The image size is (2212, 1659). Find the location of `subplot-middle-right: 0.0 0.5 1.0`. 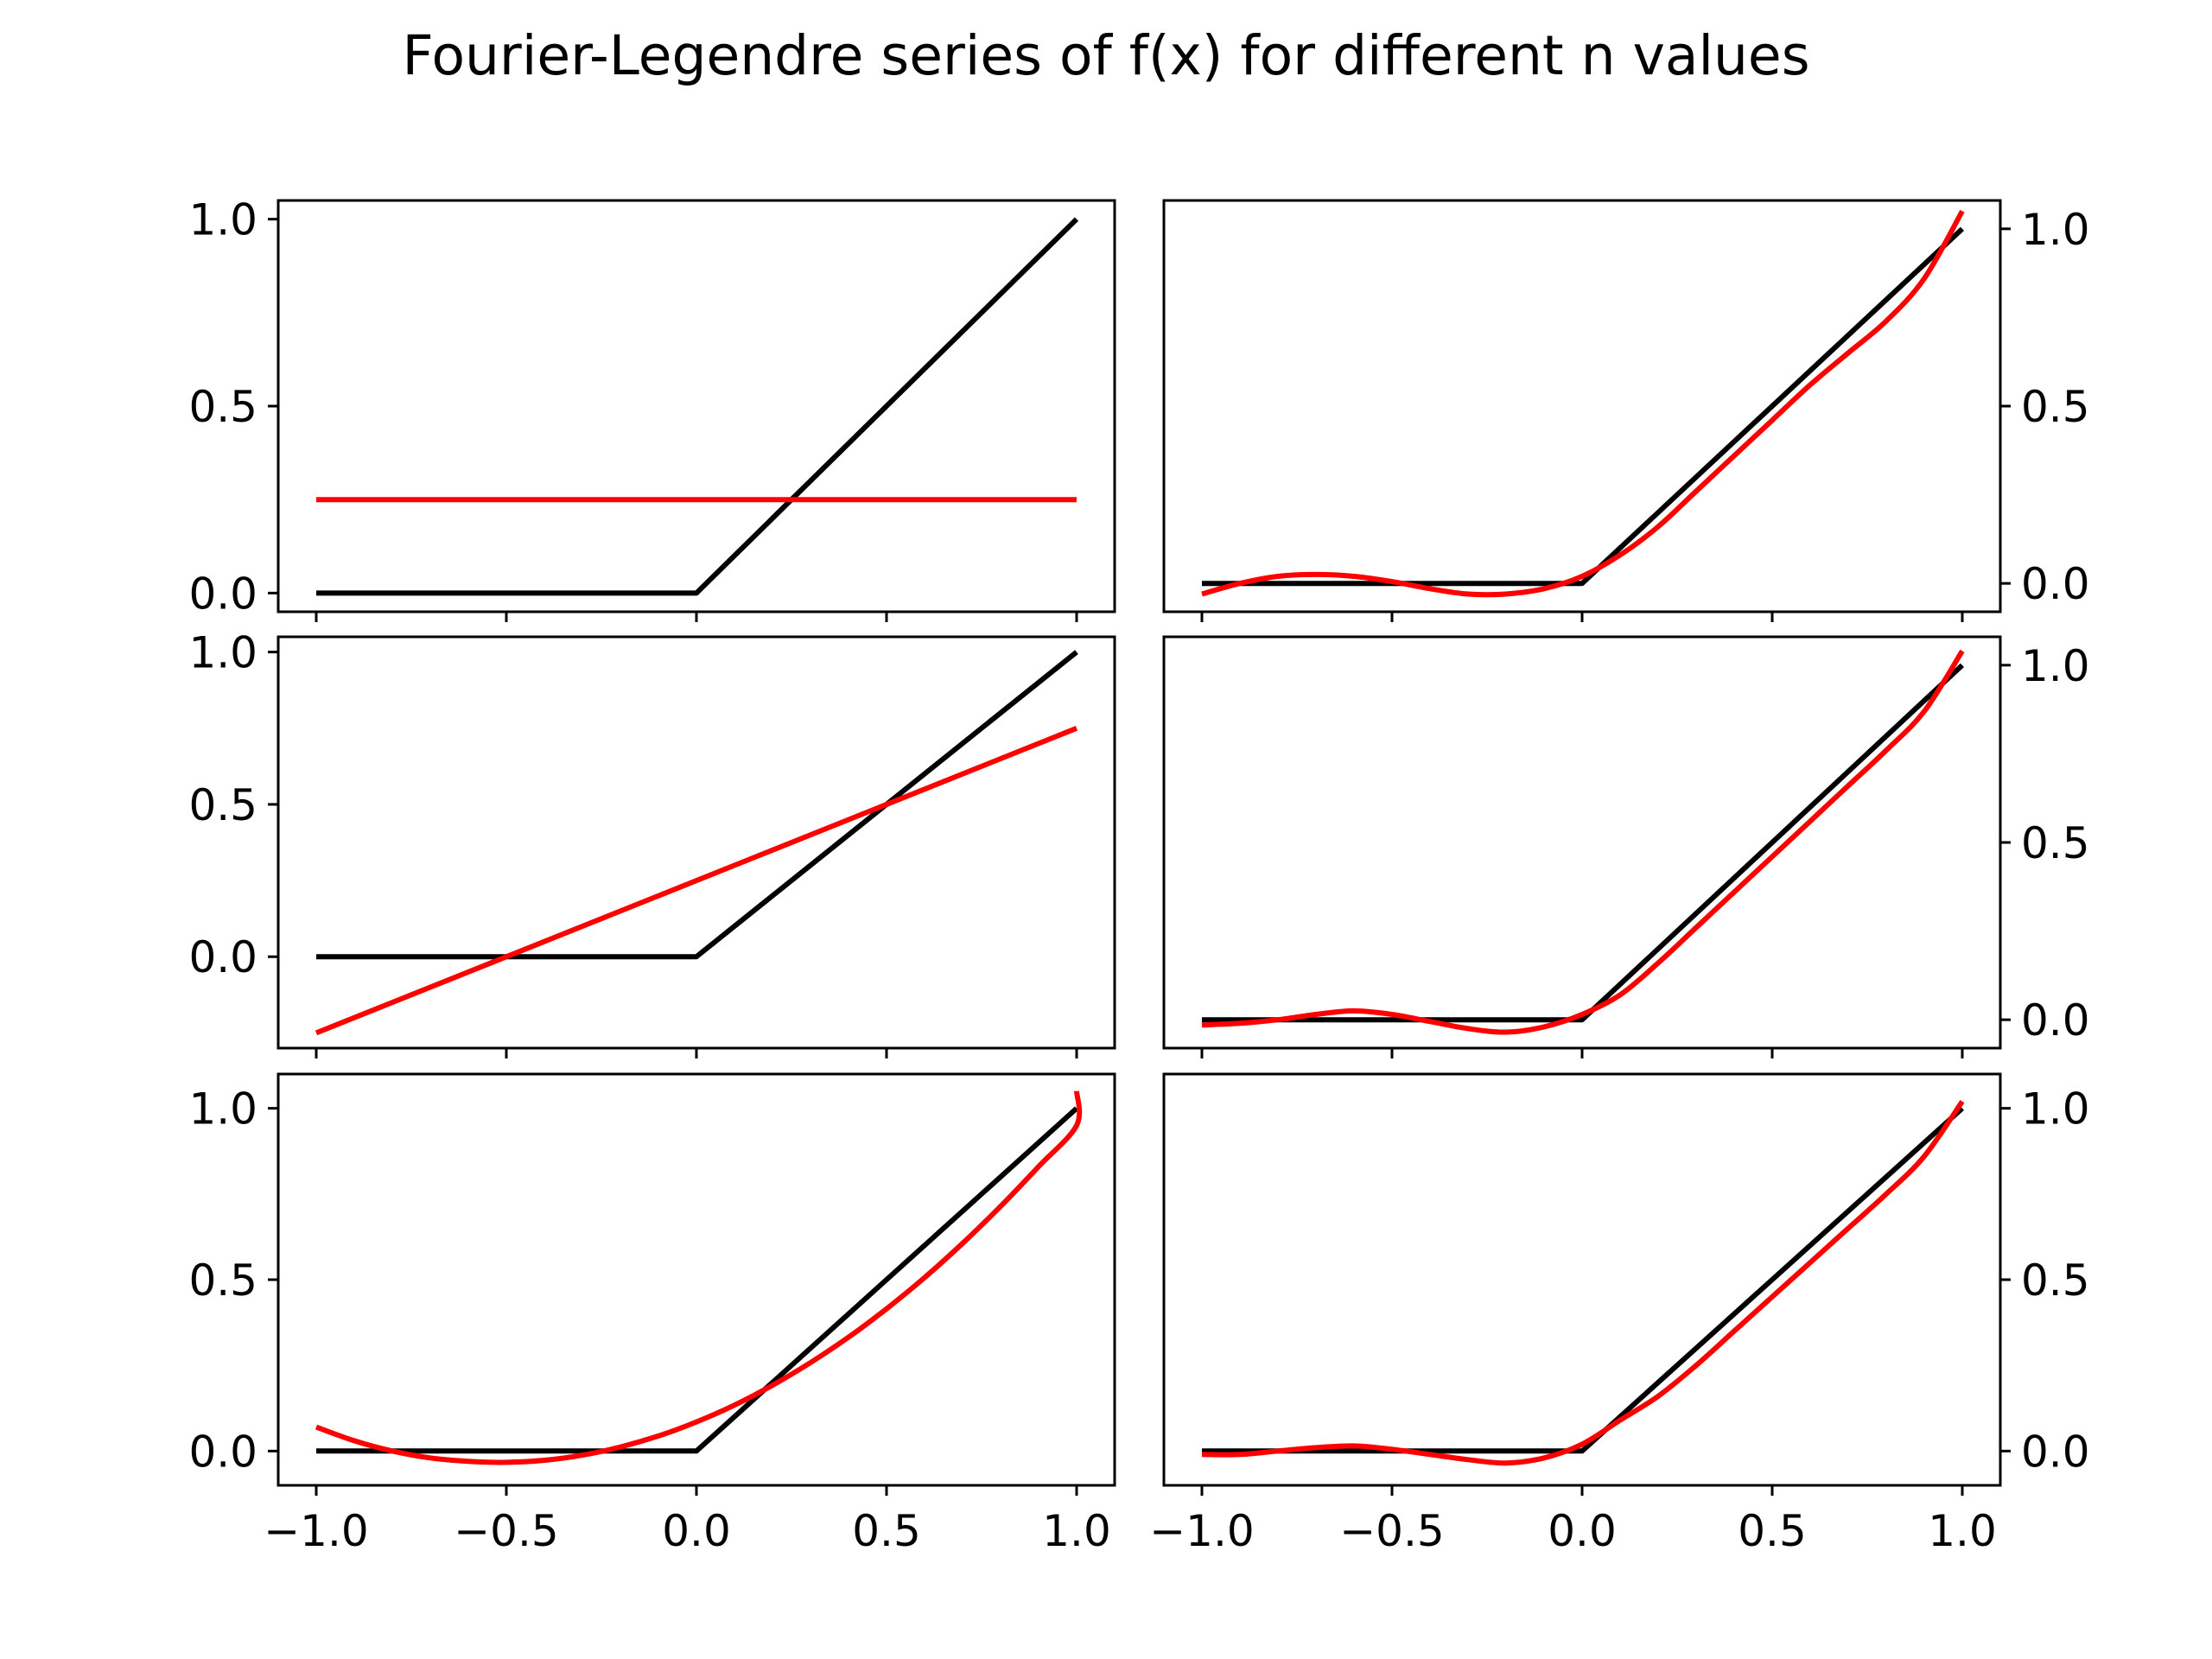

subplot-middle-right: 0.0 0.5 1.0 is located at coordinates (1626, 846).